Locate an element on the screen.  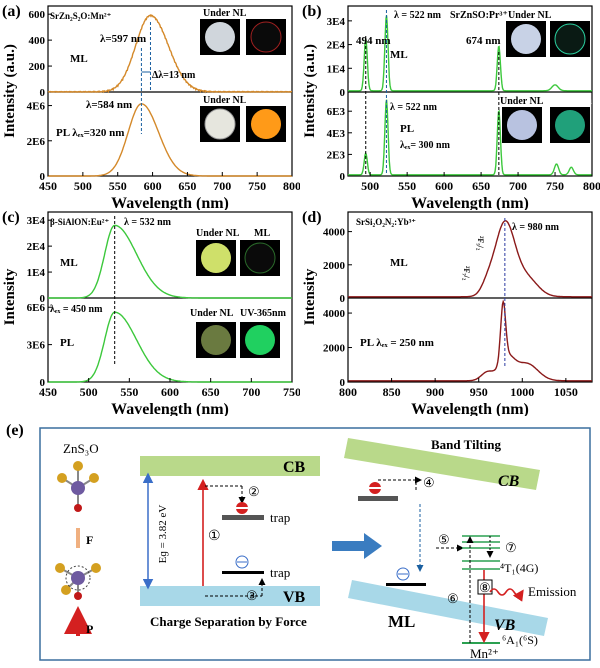
ytick-label-c-0-2: 2E4 is located at coordinates (36, 247).